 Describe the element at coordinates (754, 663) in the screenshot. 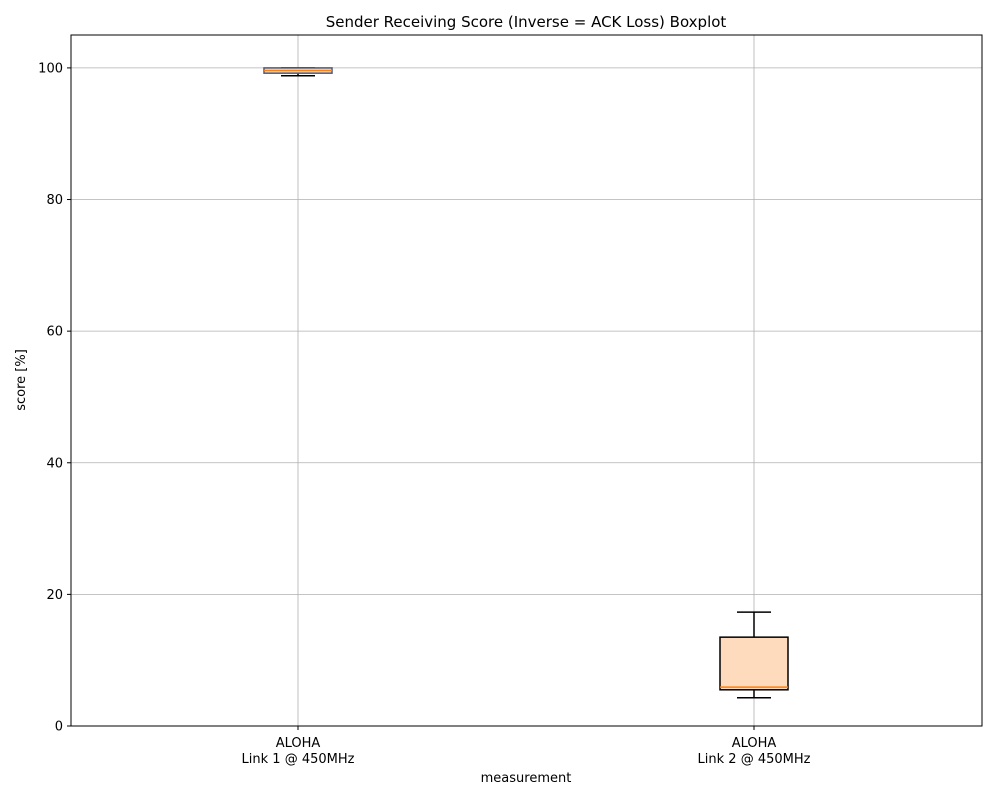

I see `box-body` at that location.